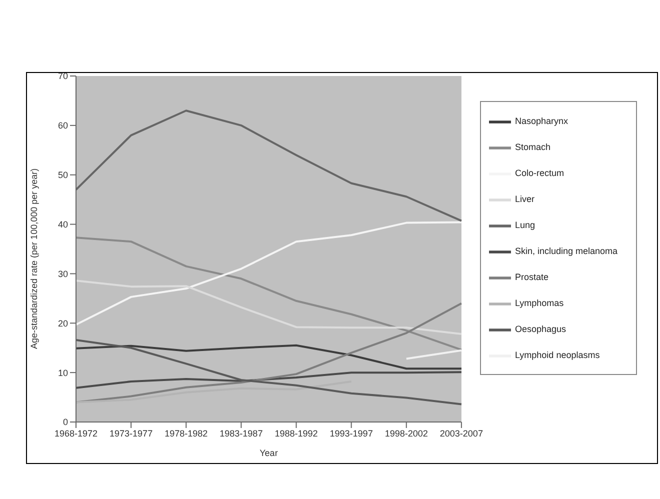 This screenshot has width=660, height=499. Describe the element at coordinates (540, 329) in the screenshot. I see `legend-label: Oesophagus` at that location.